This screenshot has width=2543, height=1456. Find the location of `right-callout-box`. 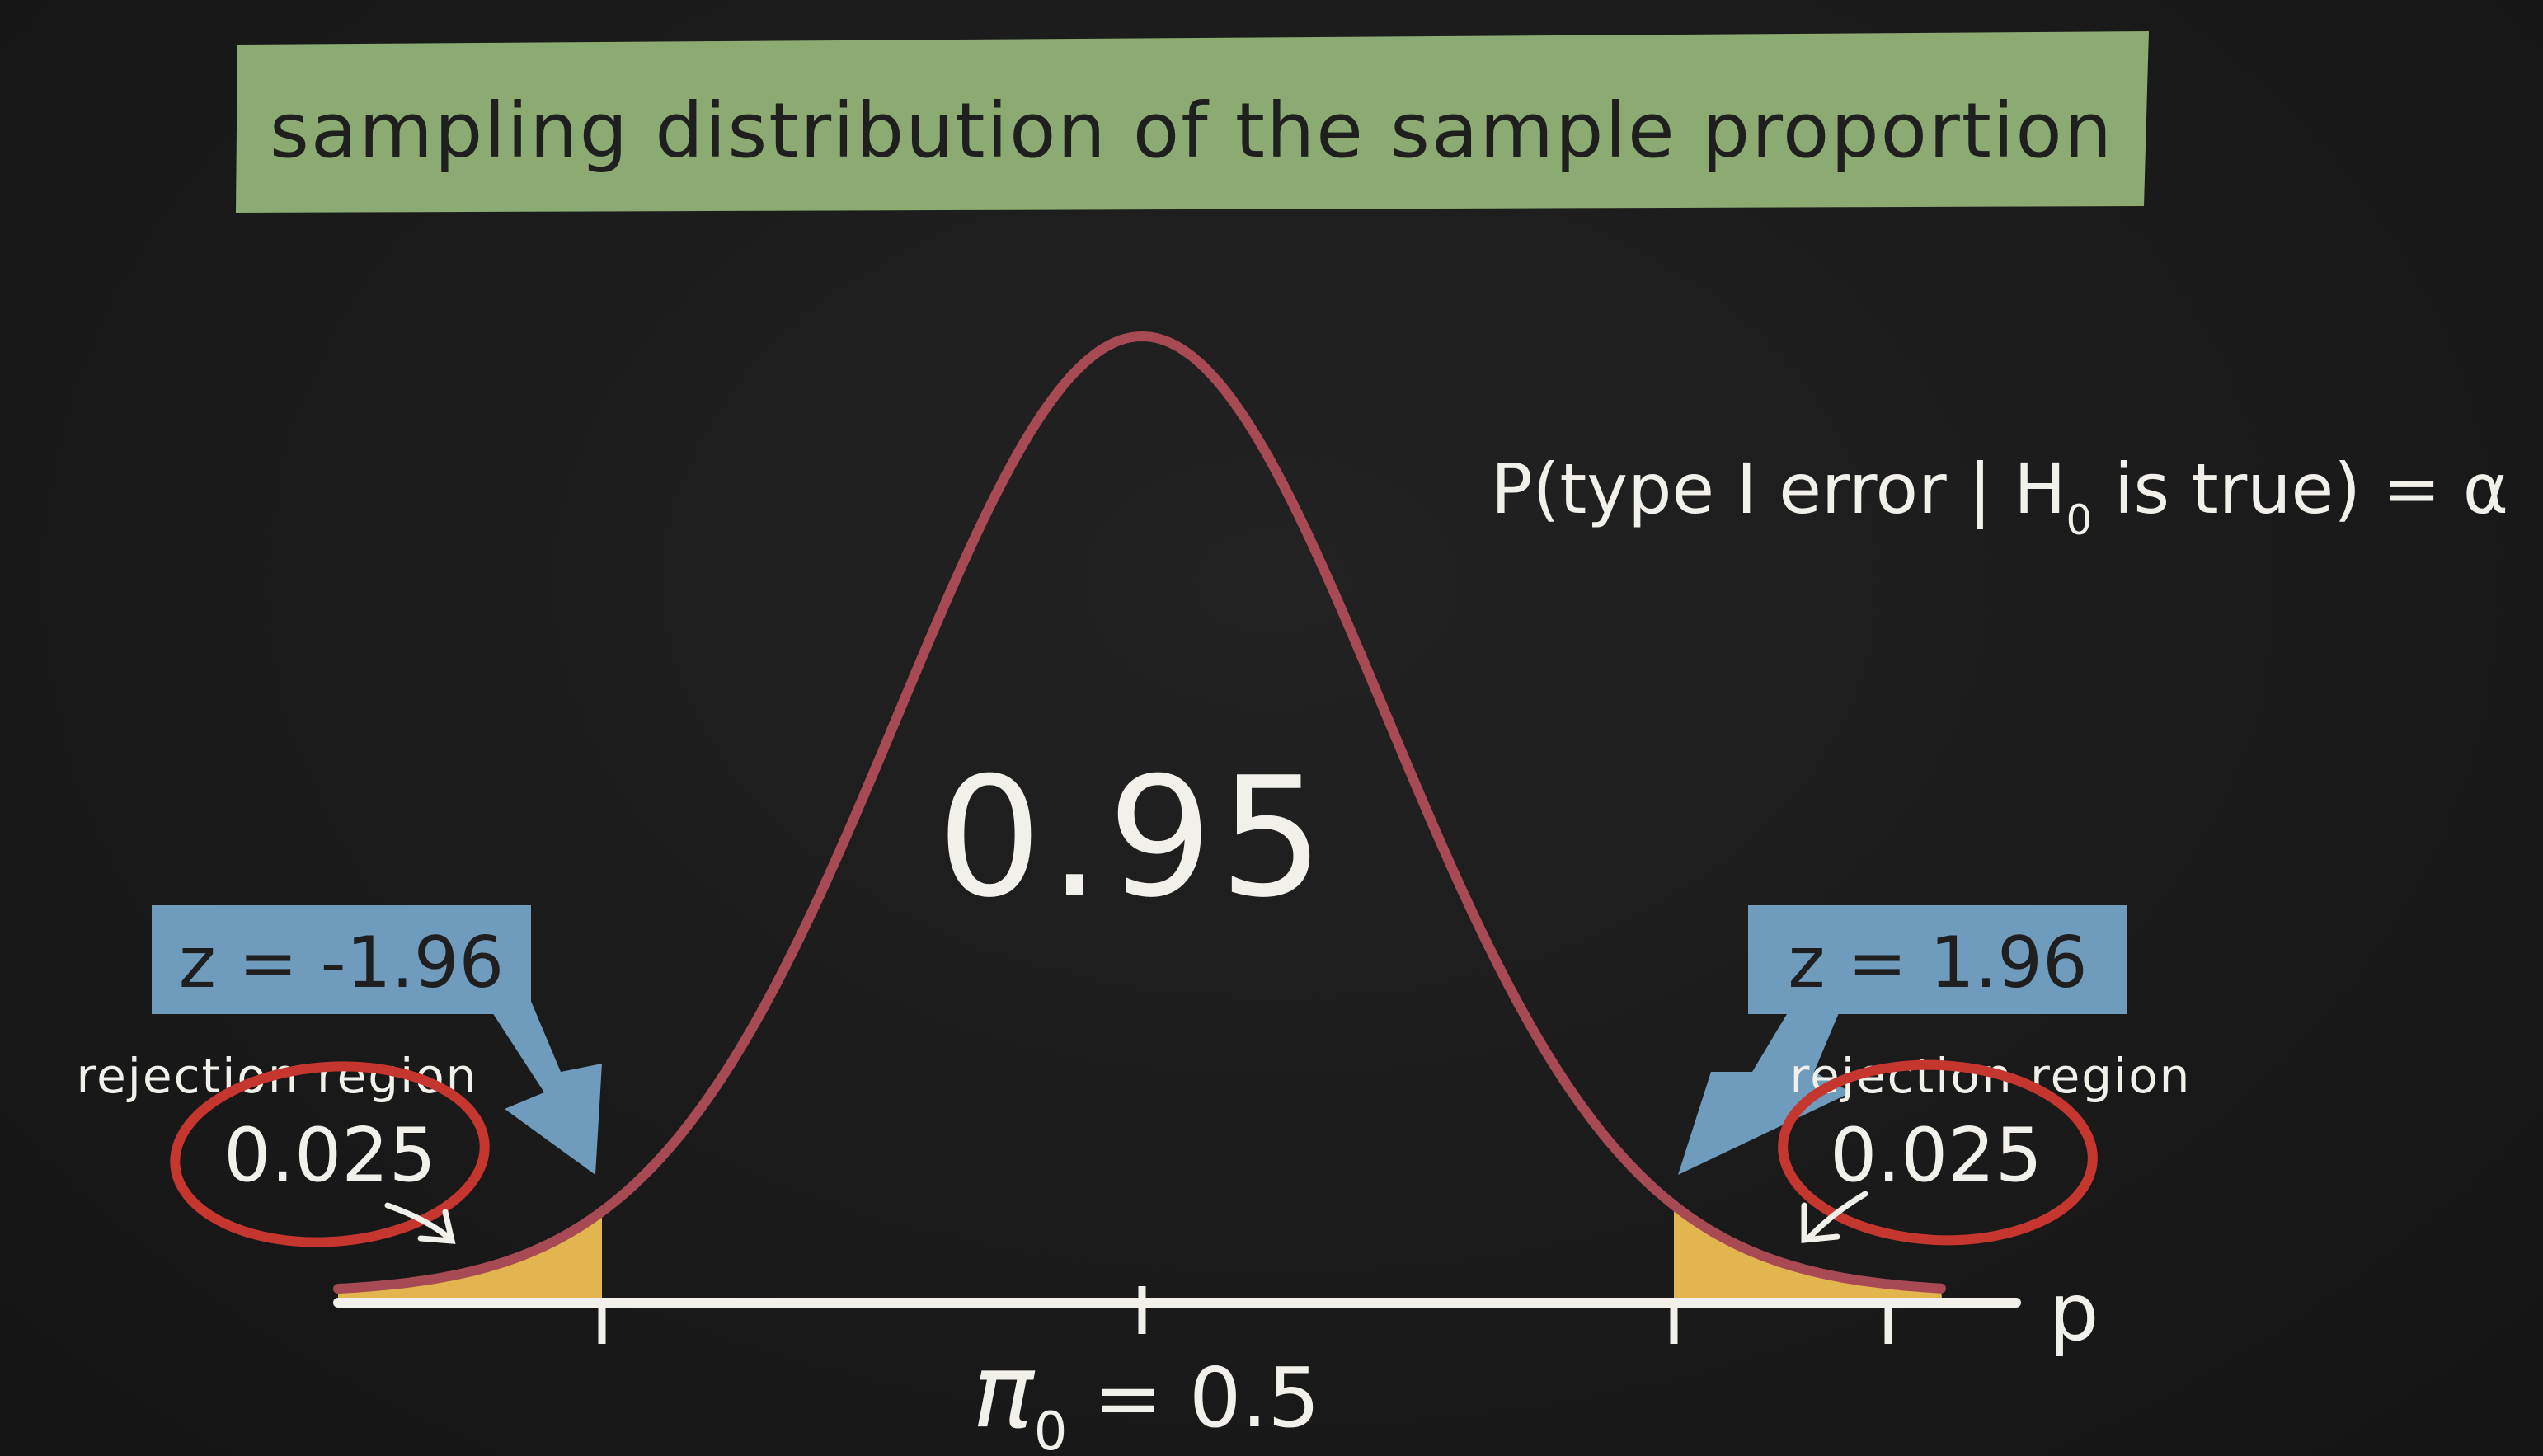

right-callout-box is located at coordinates (1937, 959).